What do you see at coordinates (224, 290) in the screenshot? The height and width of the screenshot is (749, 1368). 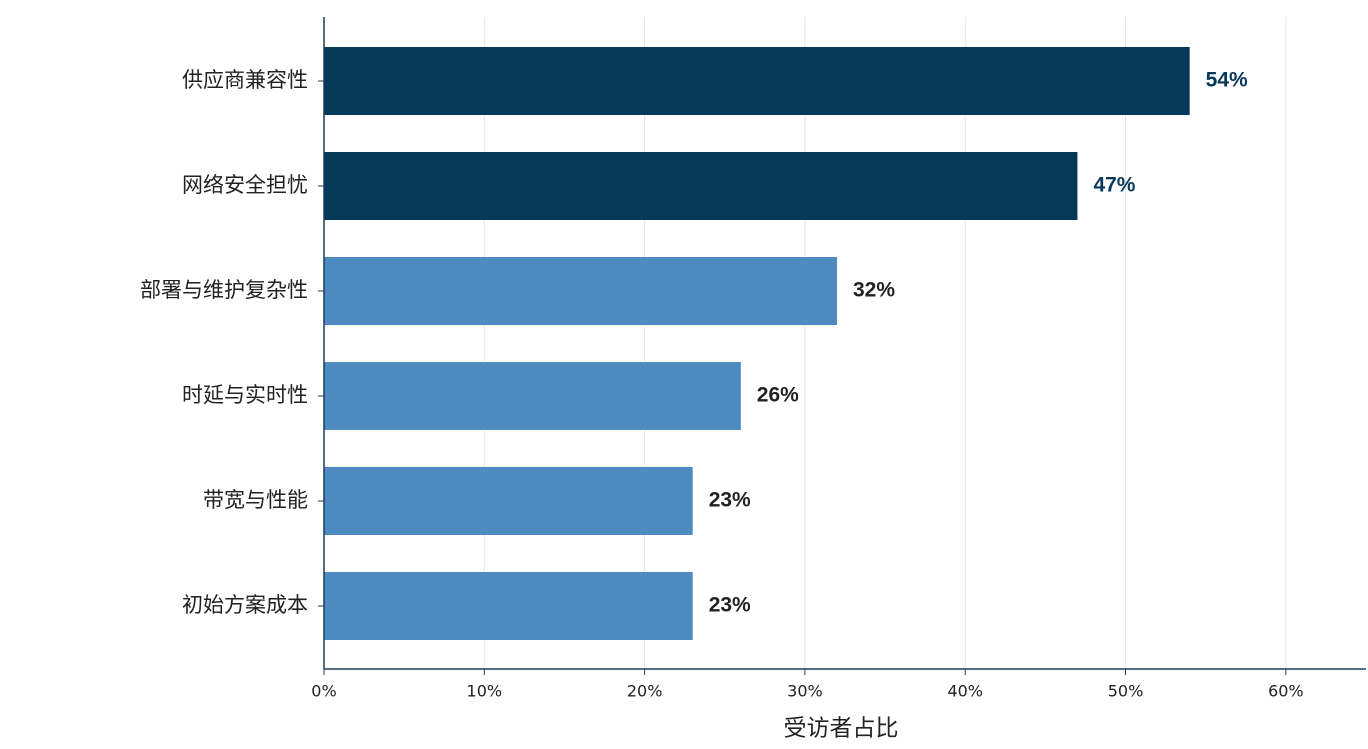 I see `y-tick-label: 部署与维护复杂性` at bounding box center [224, 290].